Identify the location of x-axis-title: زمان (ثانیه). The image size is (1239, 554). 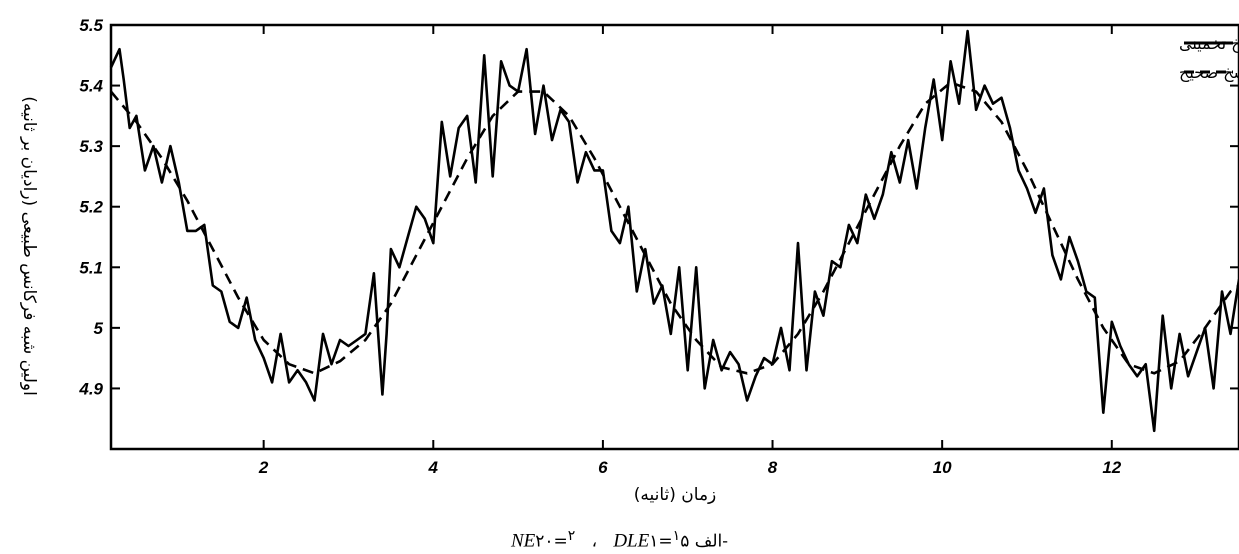
(675, 495).